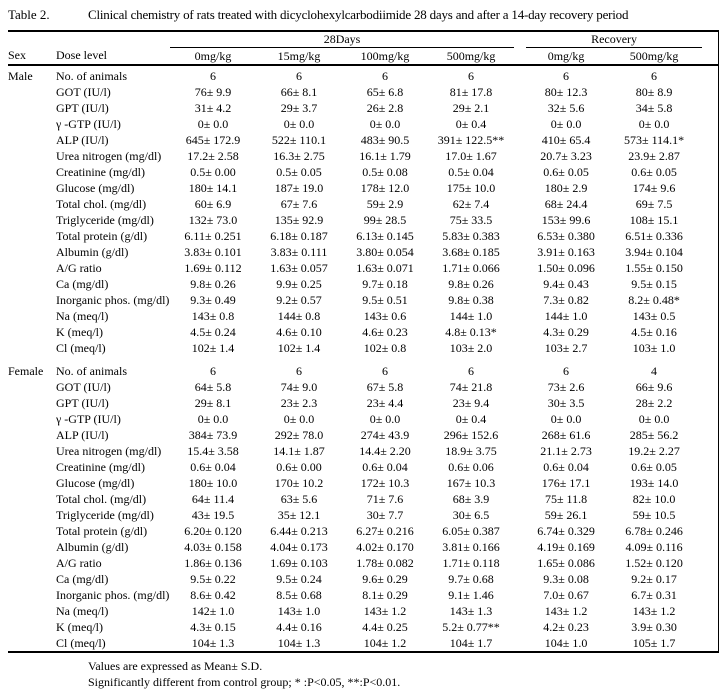 The height and width of the screenshot is (691, 722). What do you see at coordinates (566, 348) in the screenshot?
I see `value-cell: 103± 2.7` at bounding box center [566, 348].